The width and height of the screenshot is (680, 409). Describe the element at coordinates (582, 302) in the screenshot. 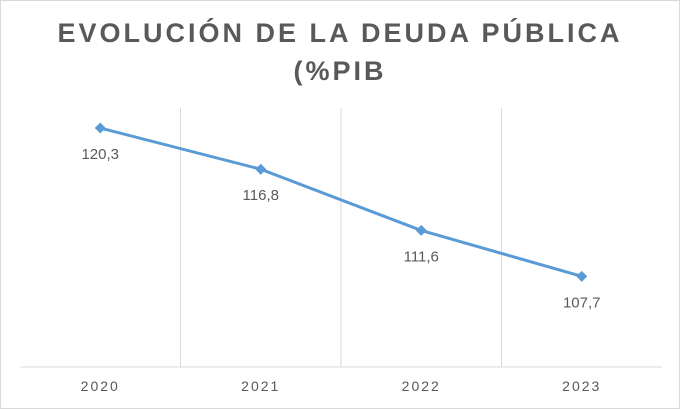

I see `data-label: 107,7` at that location.